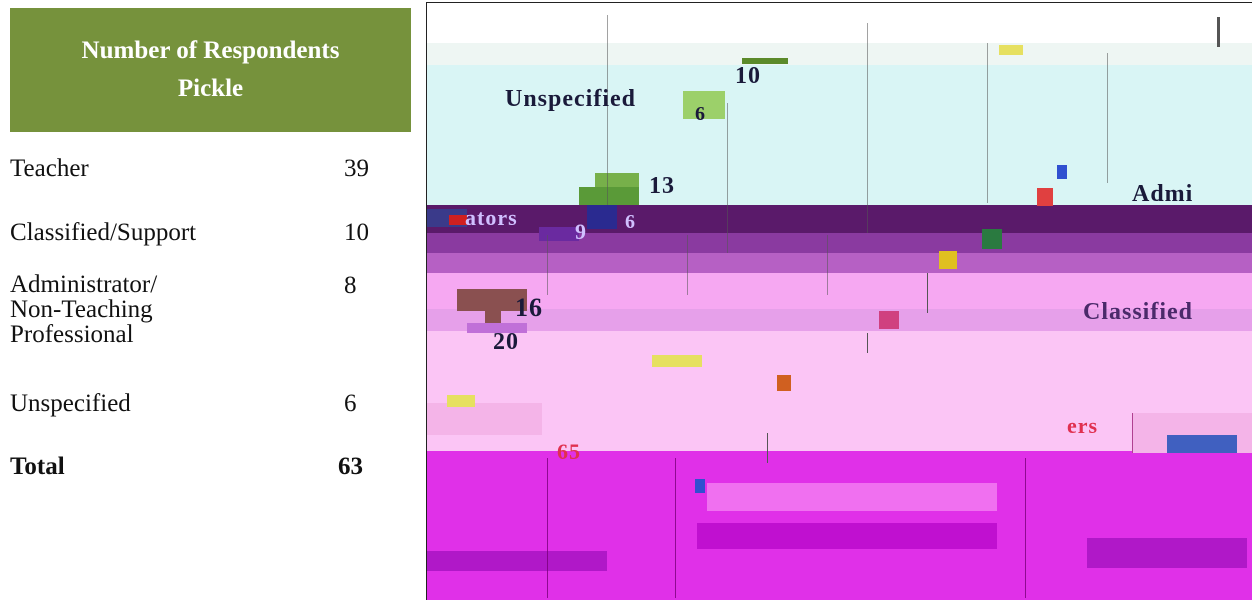 The width and height of the screenshot is (1252, 600). I want to click on fragment-teachers: ers, so click(1083, 425).